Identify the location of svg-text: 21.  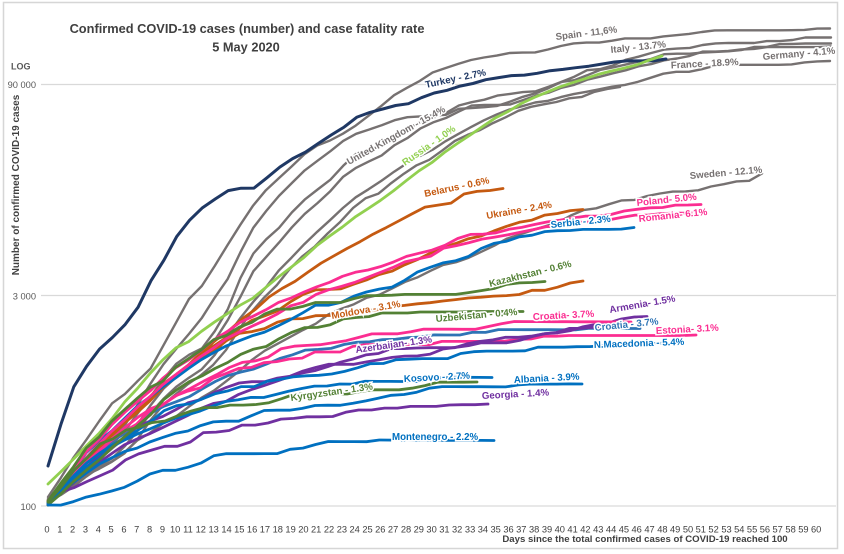
(316, 530).